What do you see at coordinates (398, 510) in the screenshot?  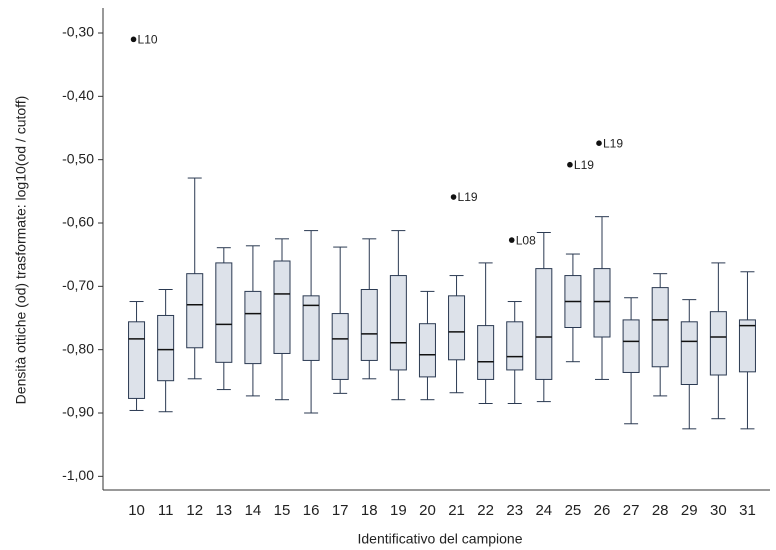 I see `x-tick-label: 19` at bounding box center [398, 510].